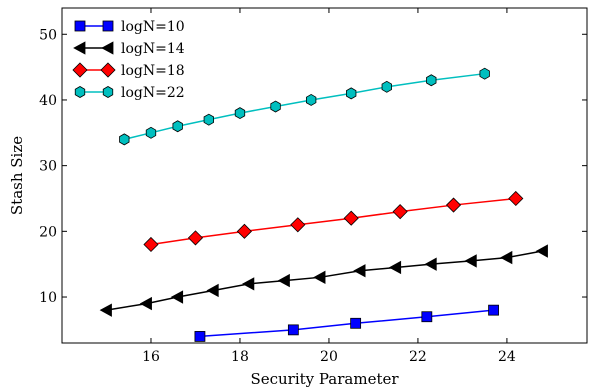 The width and height of the screenshot is (595, 390). Describe the element at coordinates (128, 60) in the screenshot. I see `legend: logN=10 logN=14 logN=18 logN=22` at that location.